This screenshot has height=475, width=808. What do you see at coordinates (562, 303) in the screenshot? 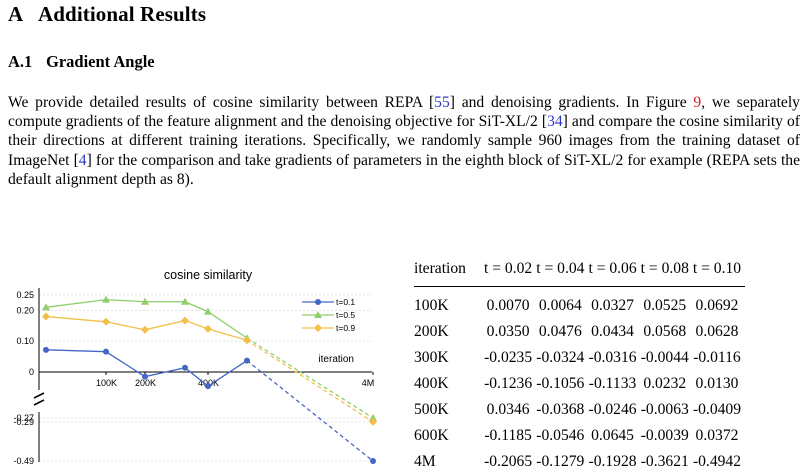
I see `table-cell-value: 0.0064` at bounding box center [562, 303].